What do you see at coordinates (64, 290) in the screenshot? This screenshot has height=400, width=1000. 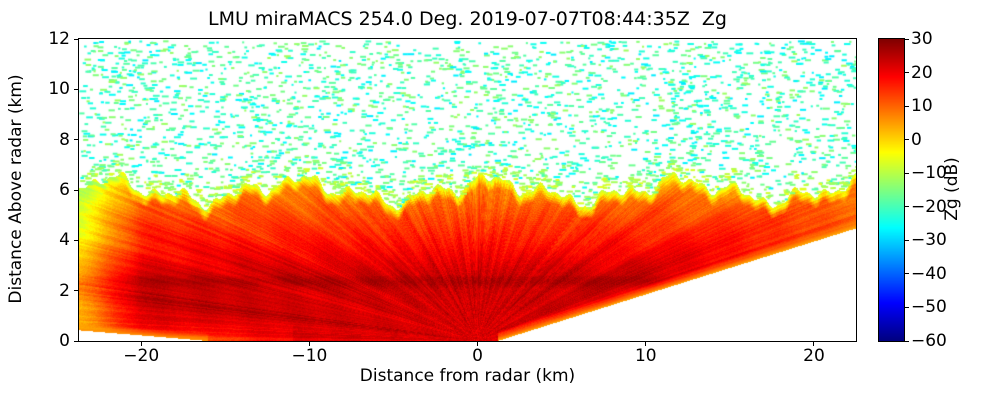 I see `y-tick-label: 2` at bounding box center [64, 290].